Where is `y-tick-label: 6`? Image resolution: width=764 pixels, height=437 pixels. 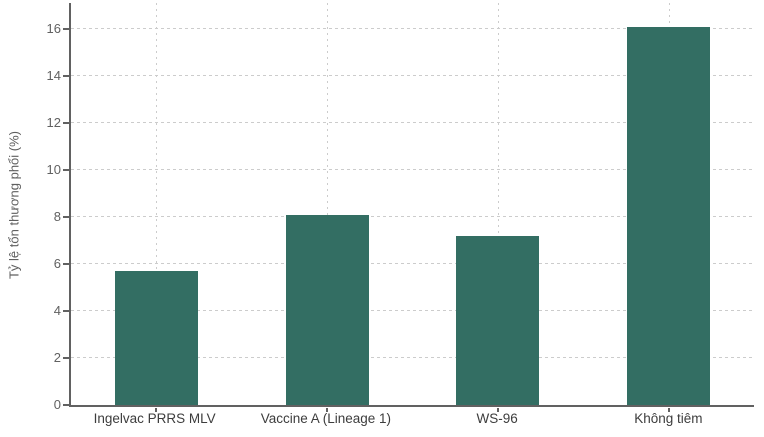
y-tick-label: 6 is located at coordinates (57, 263).